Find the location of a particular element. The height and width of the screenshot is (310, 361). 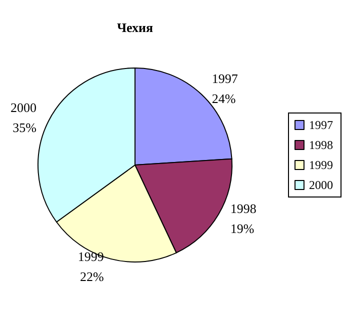

slice-label: 1997 is located at coordinates (225, 78).